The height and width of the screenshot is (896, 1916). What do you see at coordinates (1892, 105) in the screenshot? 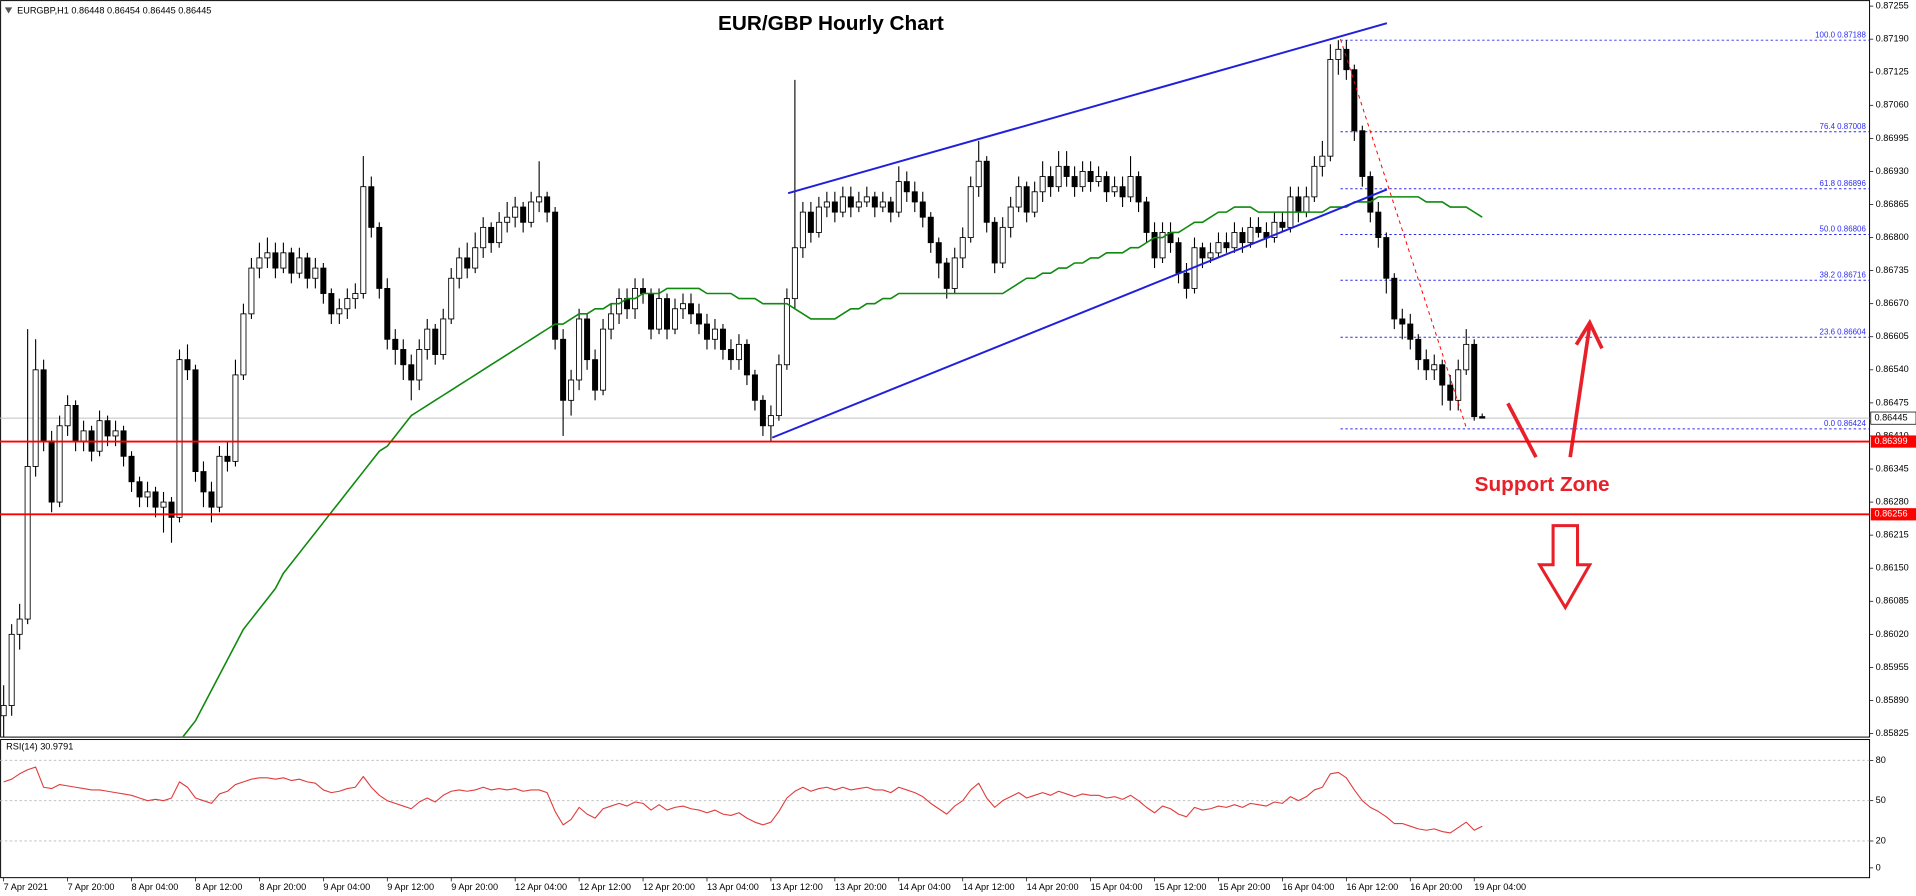
I see `y-tick-label: 0.87060` at bounding box center [1892, 105].